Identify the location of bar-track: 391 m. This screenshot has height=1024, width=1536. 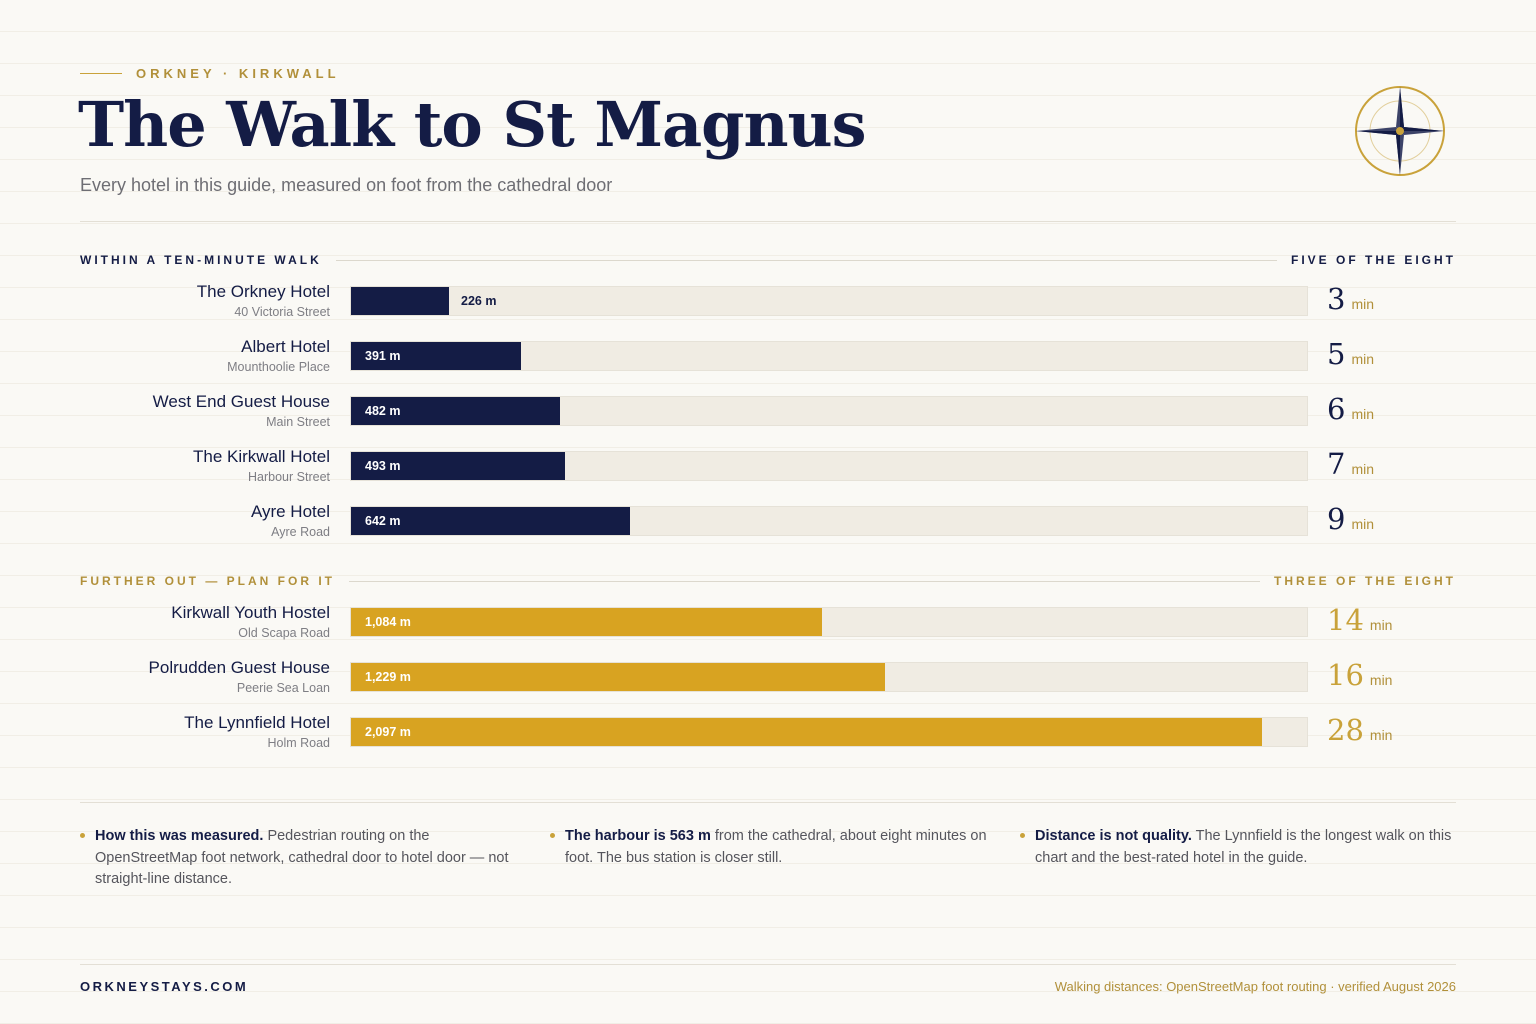
(829, 356).